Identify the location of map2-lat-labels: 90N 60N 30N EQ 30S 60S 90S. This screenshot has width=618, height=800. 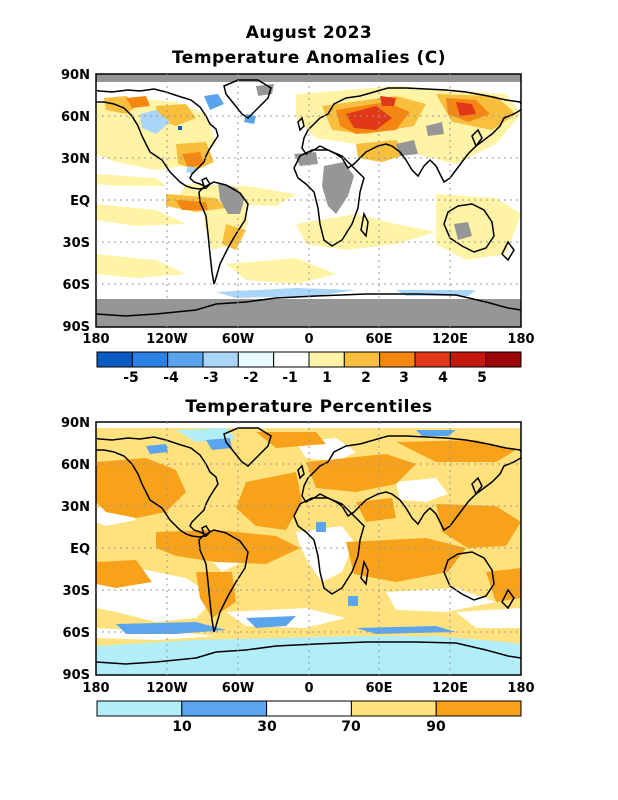
(75, 549).